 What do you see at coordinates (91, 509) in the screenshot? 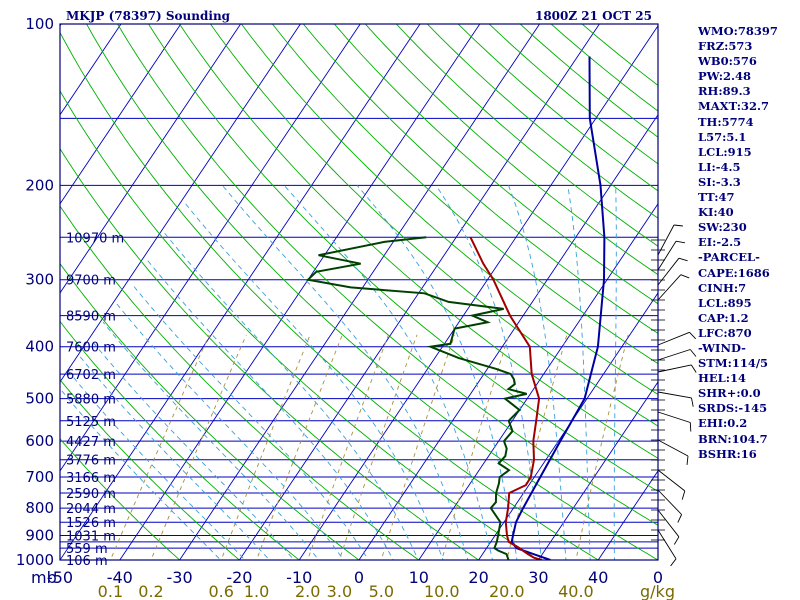
I see `height-label: 2044 m` at bounding box center [91, 509].